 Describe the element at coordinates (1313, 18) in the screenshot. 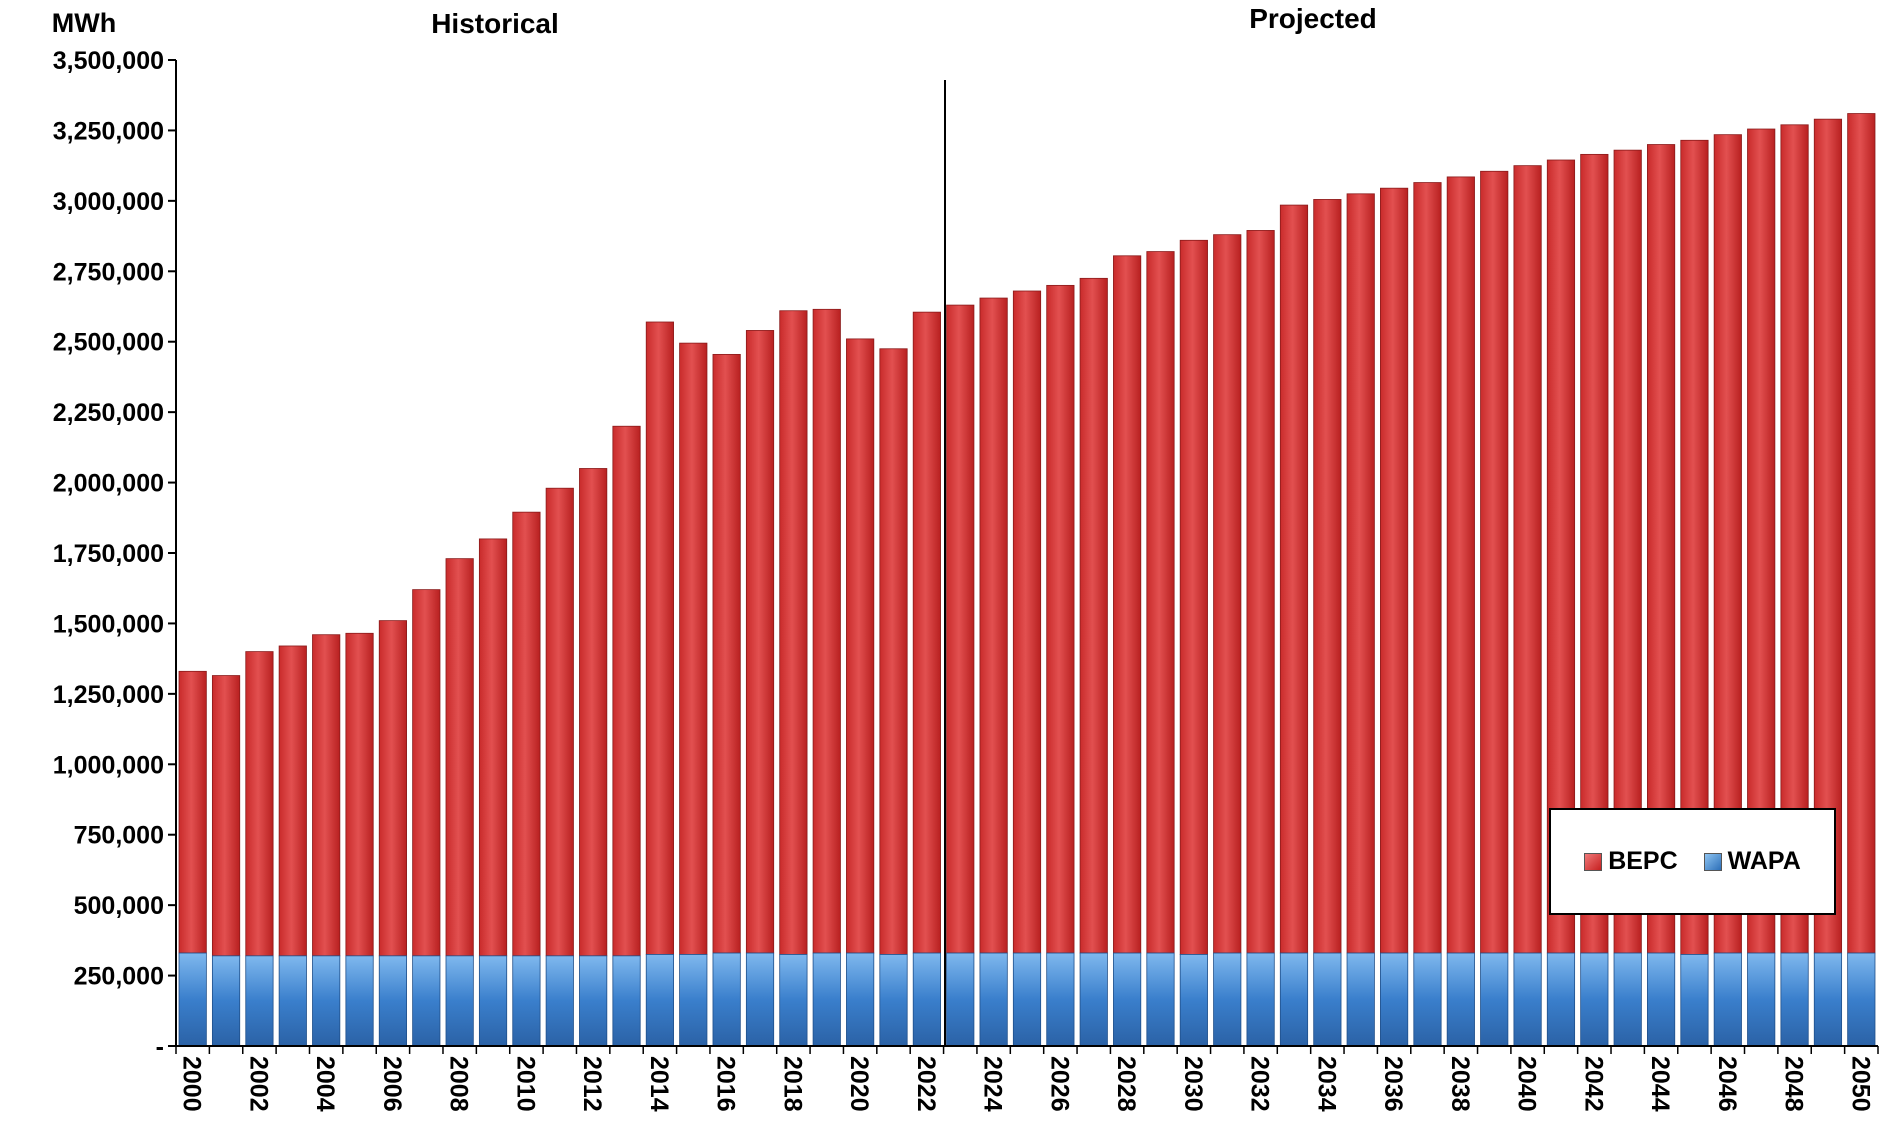

I see `projected-annotation: Projected` at that location.